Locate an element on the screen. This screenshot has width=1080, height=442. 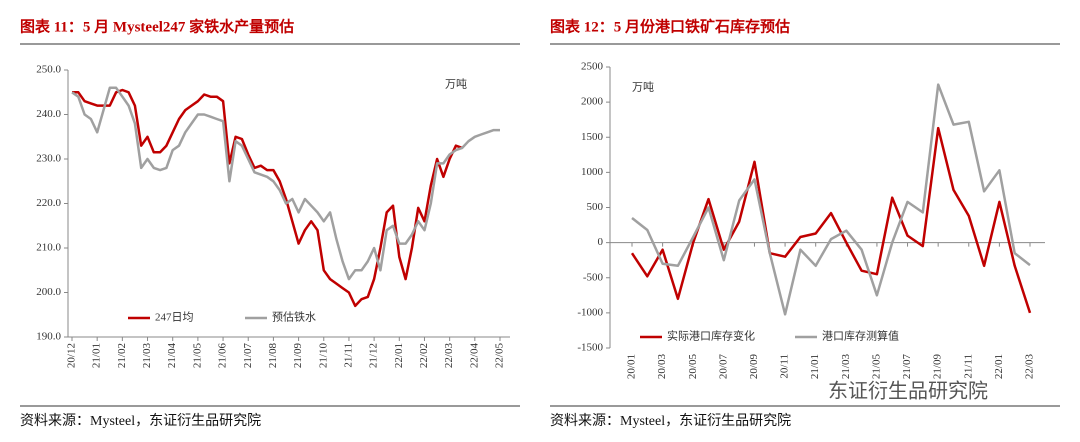
y-tick-label: -500 is located at coordinates (593, 277).